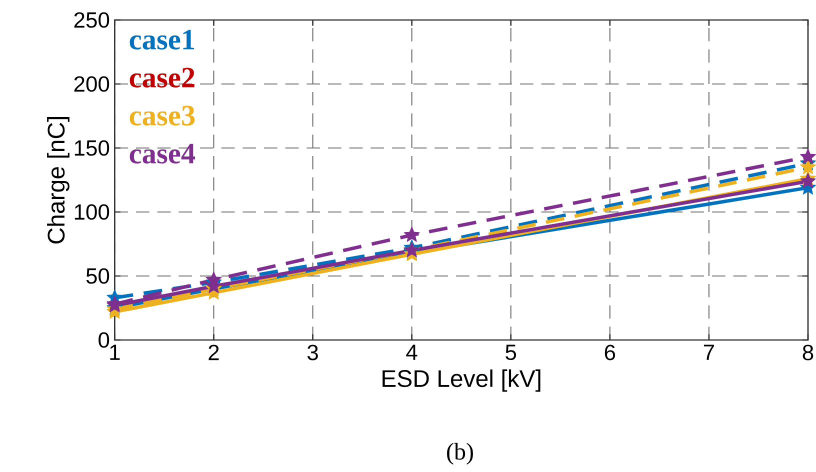 The height and width of the screenshot is (472, 816). Describe the element at coordinates (412, 234) in the screenshot. I see `point` at that location.